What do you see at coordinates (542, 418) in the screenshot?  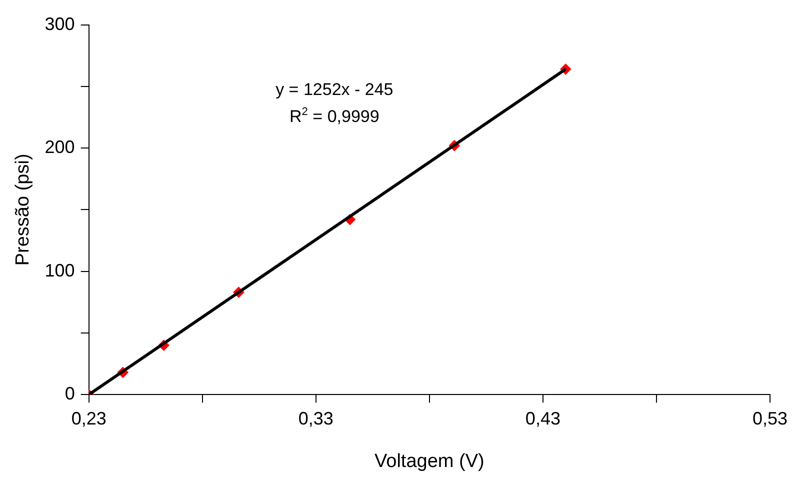 I see `x-tick-label: 0,43` at bounding box center [542, 418].